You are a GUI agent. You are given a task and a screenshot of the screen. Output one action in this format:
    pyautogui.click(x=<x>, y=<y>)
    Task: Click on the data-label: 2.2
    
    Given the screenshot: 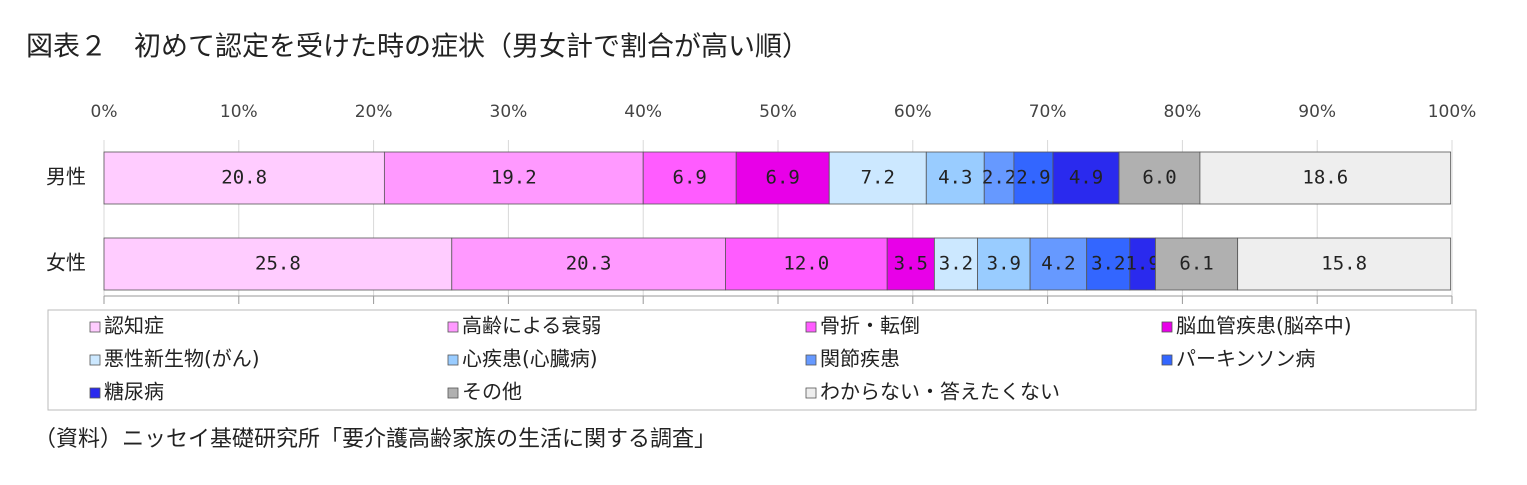 What is the action you would take?
    pyautogui.click(x=999, y=178)
    